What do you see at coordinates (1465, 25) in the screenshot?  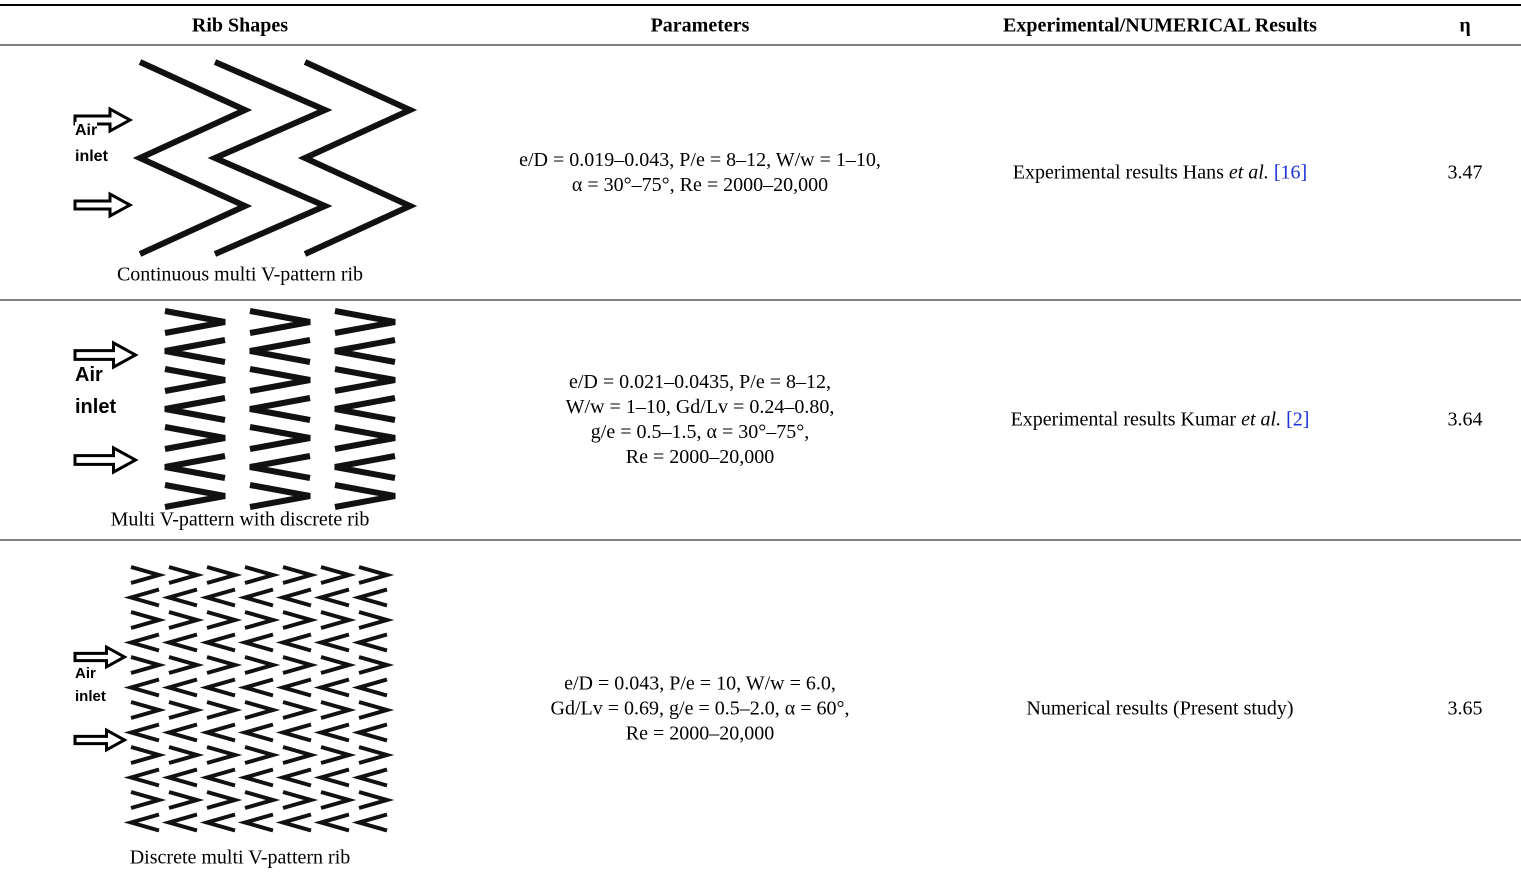 I see `column-header: η` at bounding box center [1465, 25].